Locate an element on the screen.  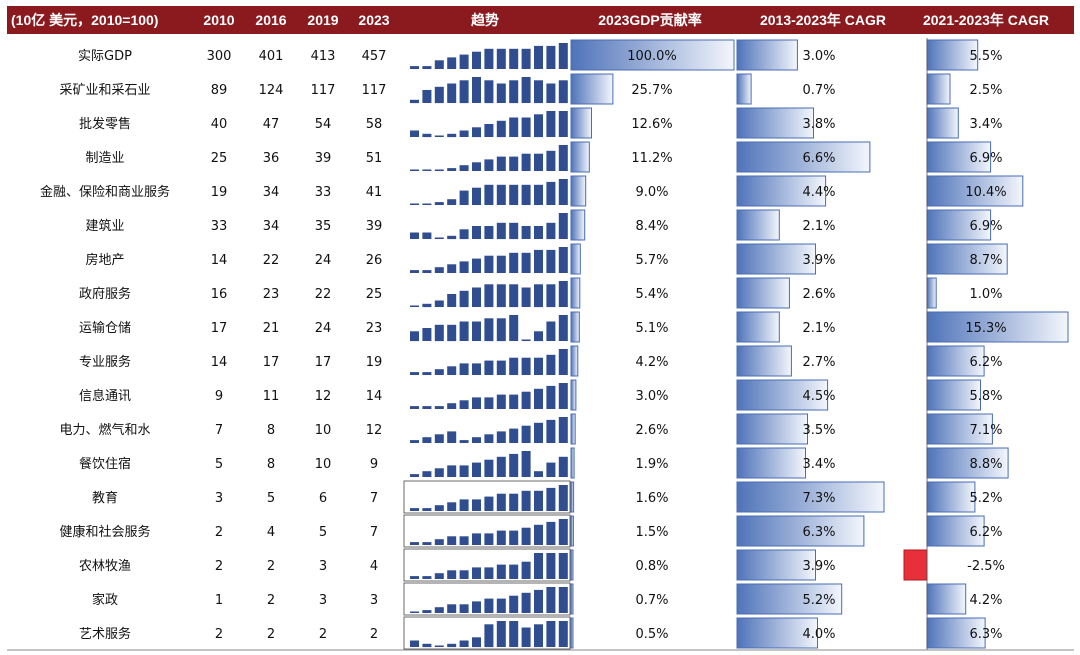
cagr-short-value: 6.3% is located at coordinates (985, 634).